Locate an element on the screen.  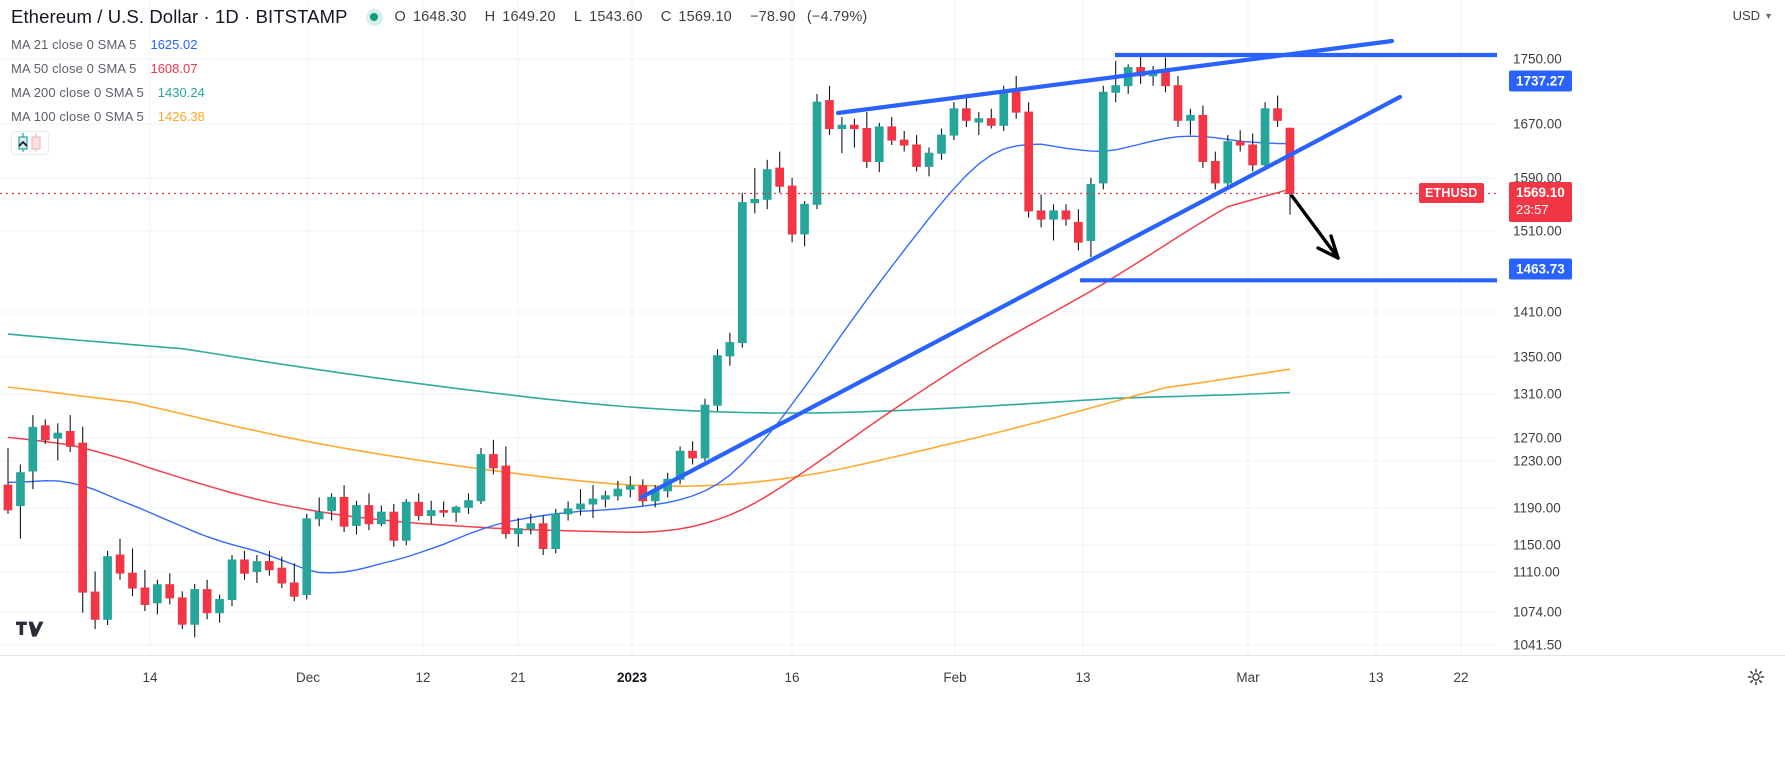
price-tick: 1510.00 is located at coordinates (1537, 231).